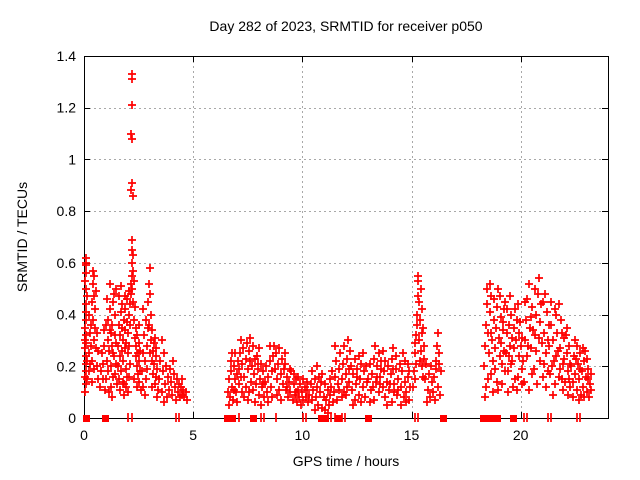 This screenshot has height=480, width=640. What do you see at coordinates (67, 211) in the screenshot?
I see `svg-text: 0.8` at bounding box center [67, 211].